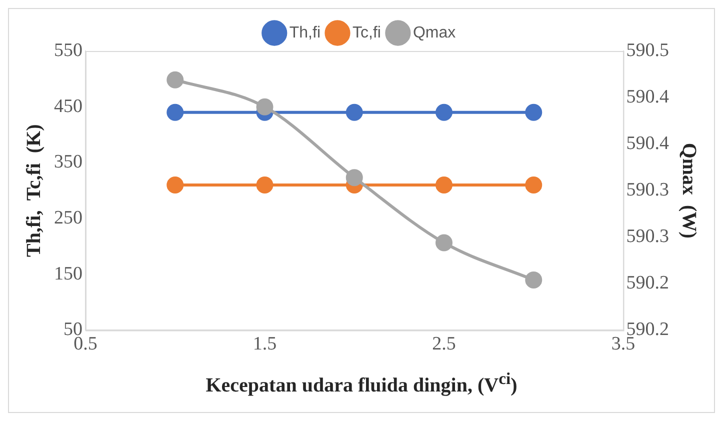  I want to click on y-tick-label: 450, so click(68, 106).